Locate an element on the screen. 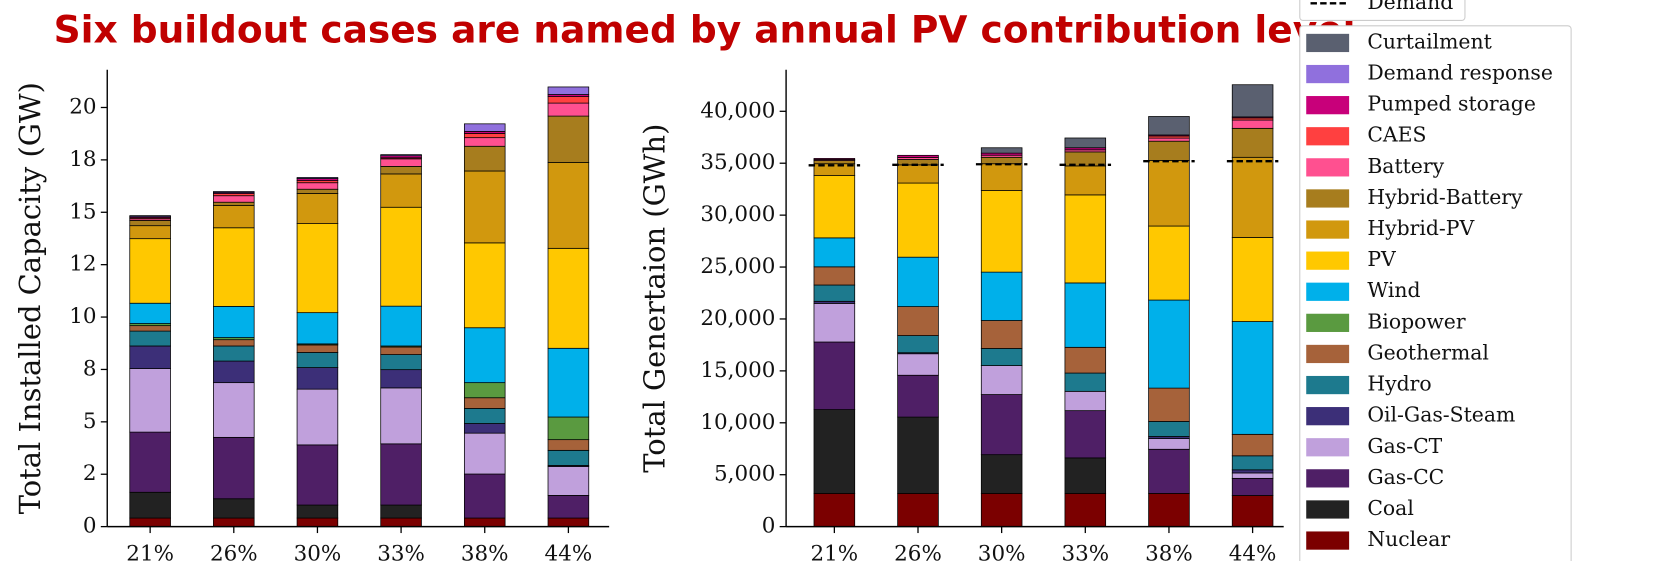  legend-label: Oil-Gas-Steam is located at coordinates (1441, 415).